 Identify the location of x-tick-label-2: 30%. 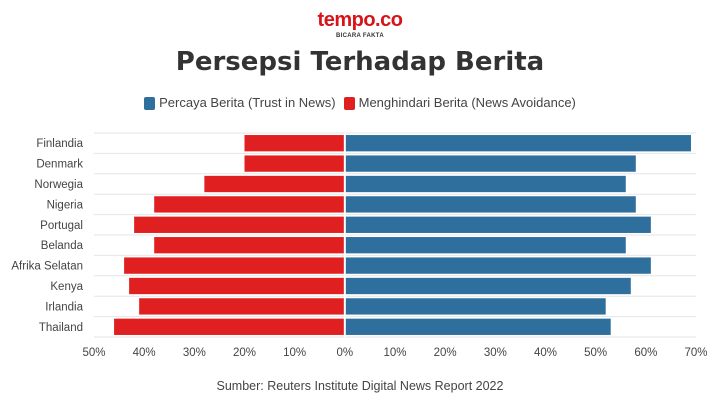
(194, 353).